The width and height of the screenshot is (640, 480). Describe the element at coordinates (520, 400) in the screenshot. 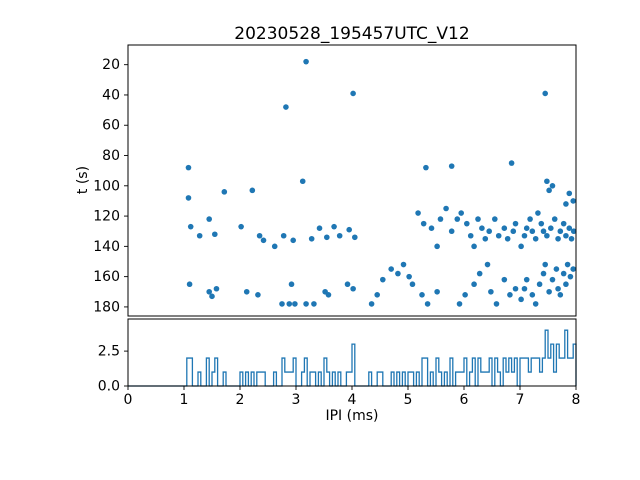

I see `x-tick-label: 7` at that location.